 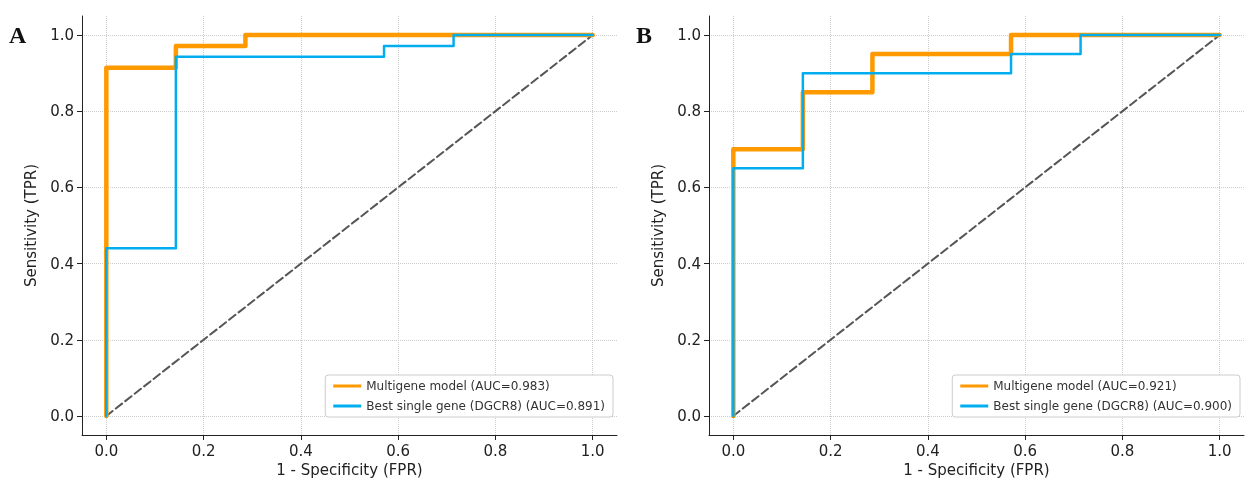 What do you see at coordinates (1113, 406) in the screenshot?
I see `legend-label: Best single gene (DGCR8) (AUC=0.900)` at bounding box center [1113, 406].